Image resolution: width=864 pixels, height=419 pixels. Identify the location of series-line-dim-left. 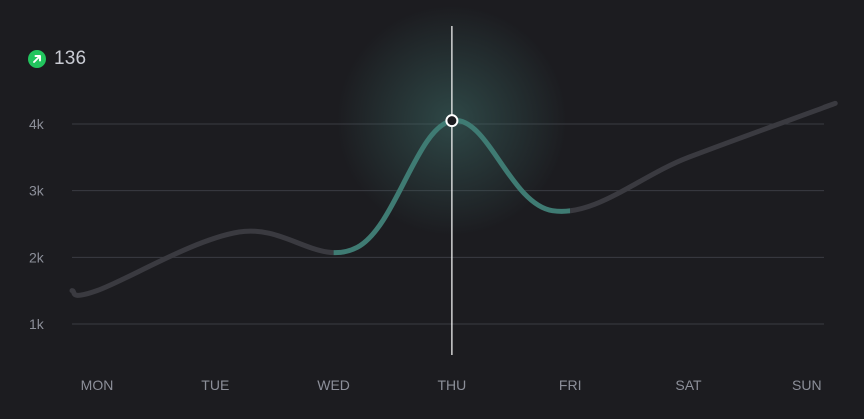
(201, 263).